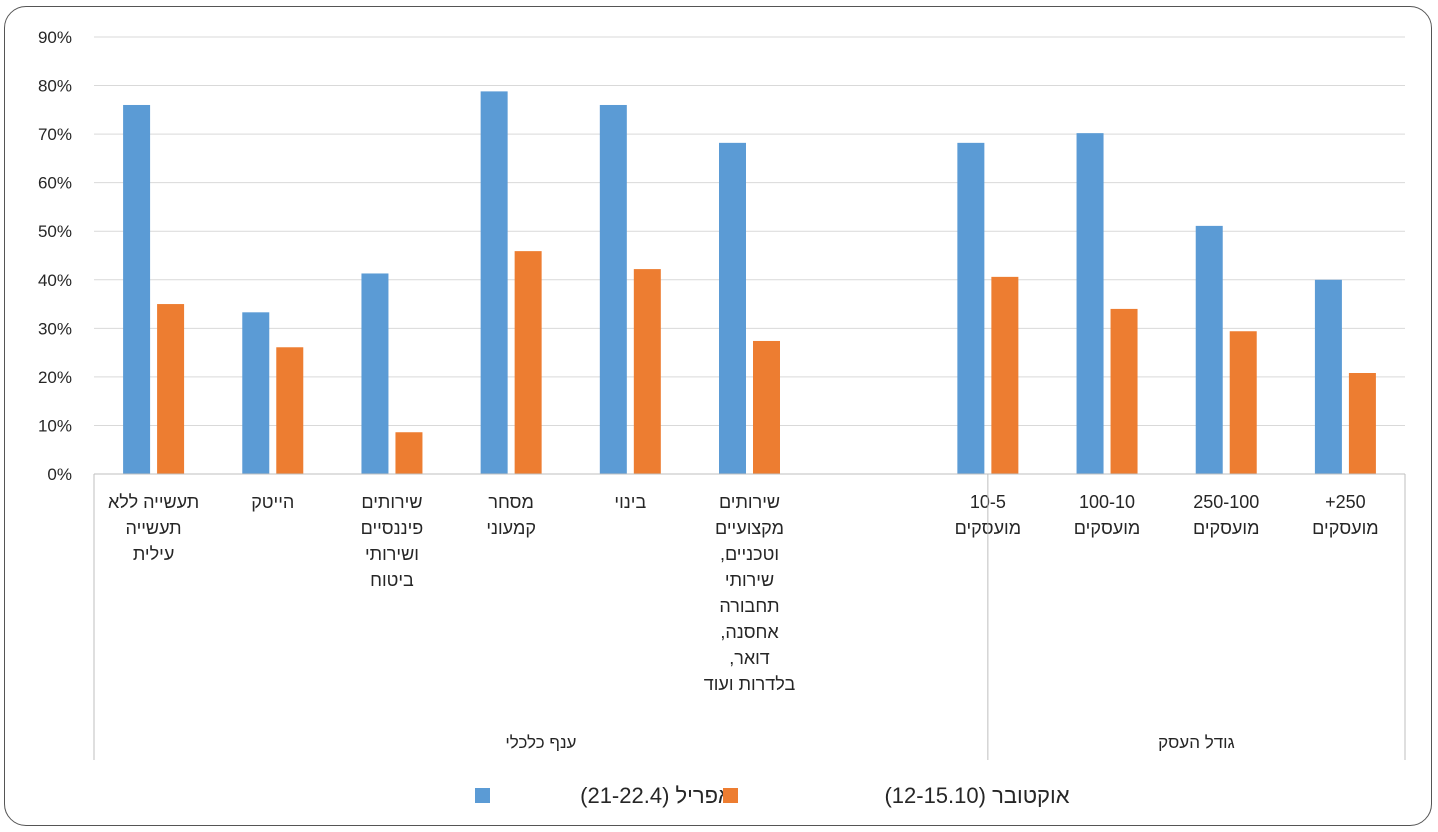  I want to click on legend-label: אוקטובר (12-15.10), so click(976, 795).